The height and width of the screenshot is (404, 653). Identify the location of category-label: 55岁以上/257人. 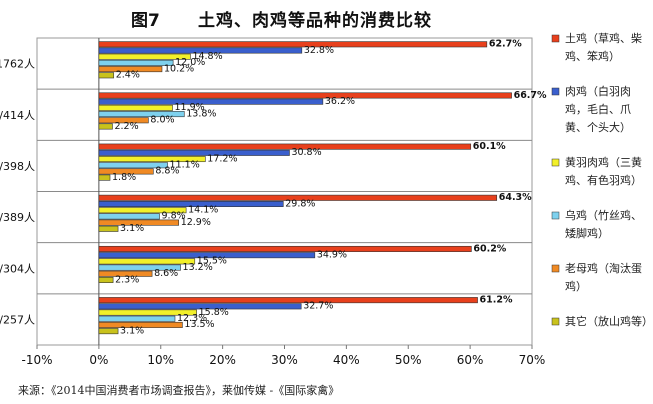
(17, 319).